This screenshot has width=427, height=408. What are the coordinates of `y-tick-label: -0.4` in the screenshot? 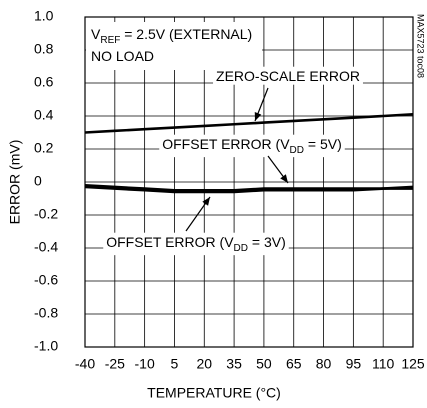 It's located at (46, 247).